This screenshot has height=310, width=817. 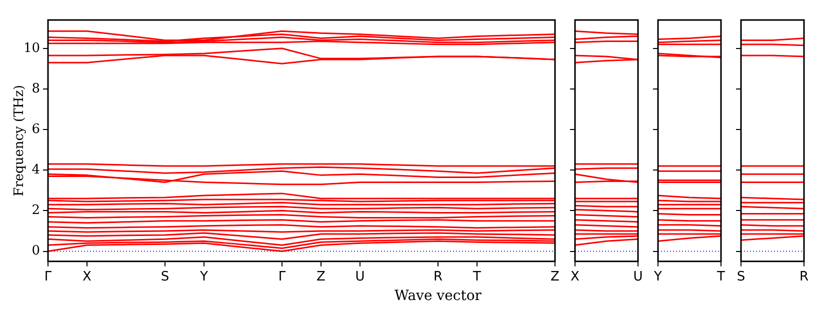 I want to click on y-axis-title: Frequency (THz), so click(x=20, y=140).